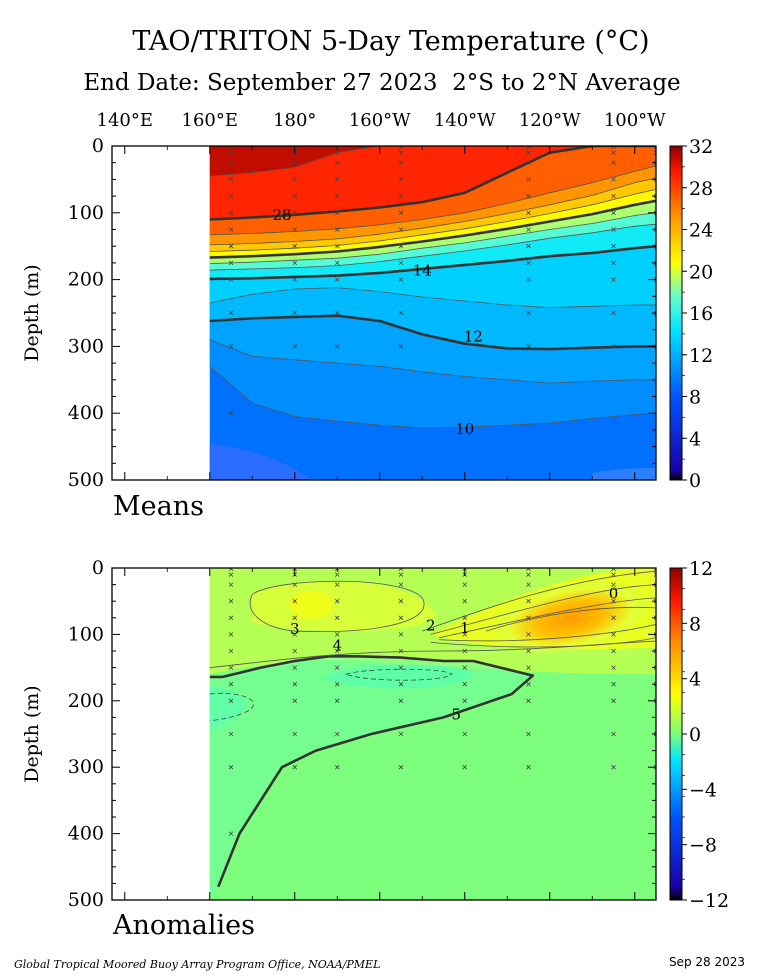 The width and height of the screenshot is (783, 979). Describe the element at coordinates (295, 629) in the screenshot. I see `anomaly-contour-label: 3` at that location.